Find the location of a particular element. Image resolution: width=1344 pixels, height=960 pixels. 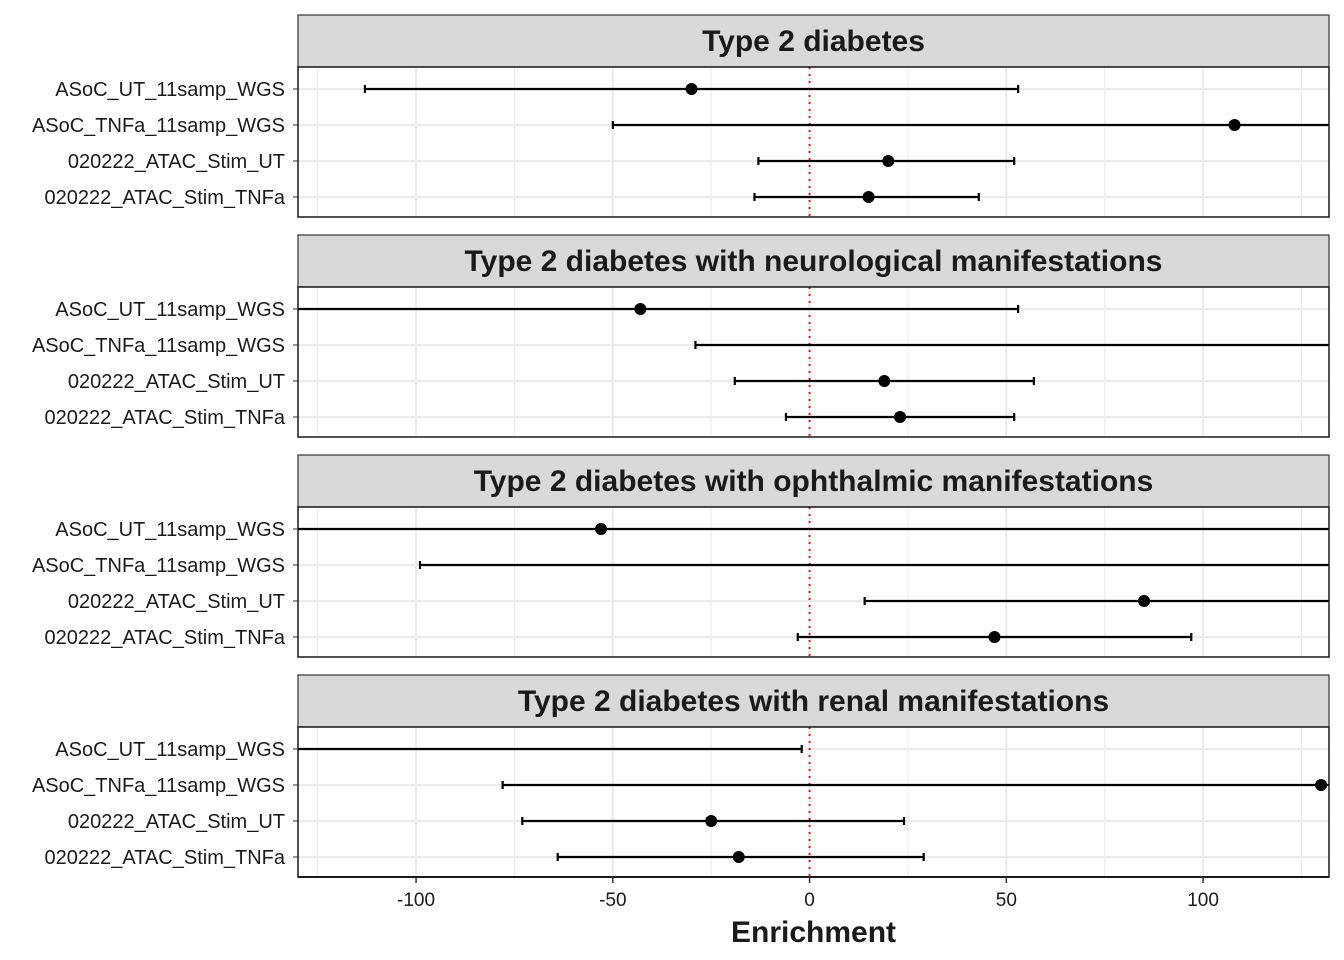

x-tick-label: -50 is located at coordinates (612, 900).